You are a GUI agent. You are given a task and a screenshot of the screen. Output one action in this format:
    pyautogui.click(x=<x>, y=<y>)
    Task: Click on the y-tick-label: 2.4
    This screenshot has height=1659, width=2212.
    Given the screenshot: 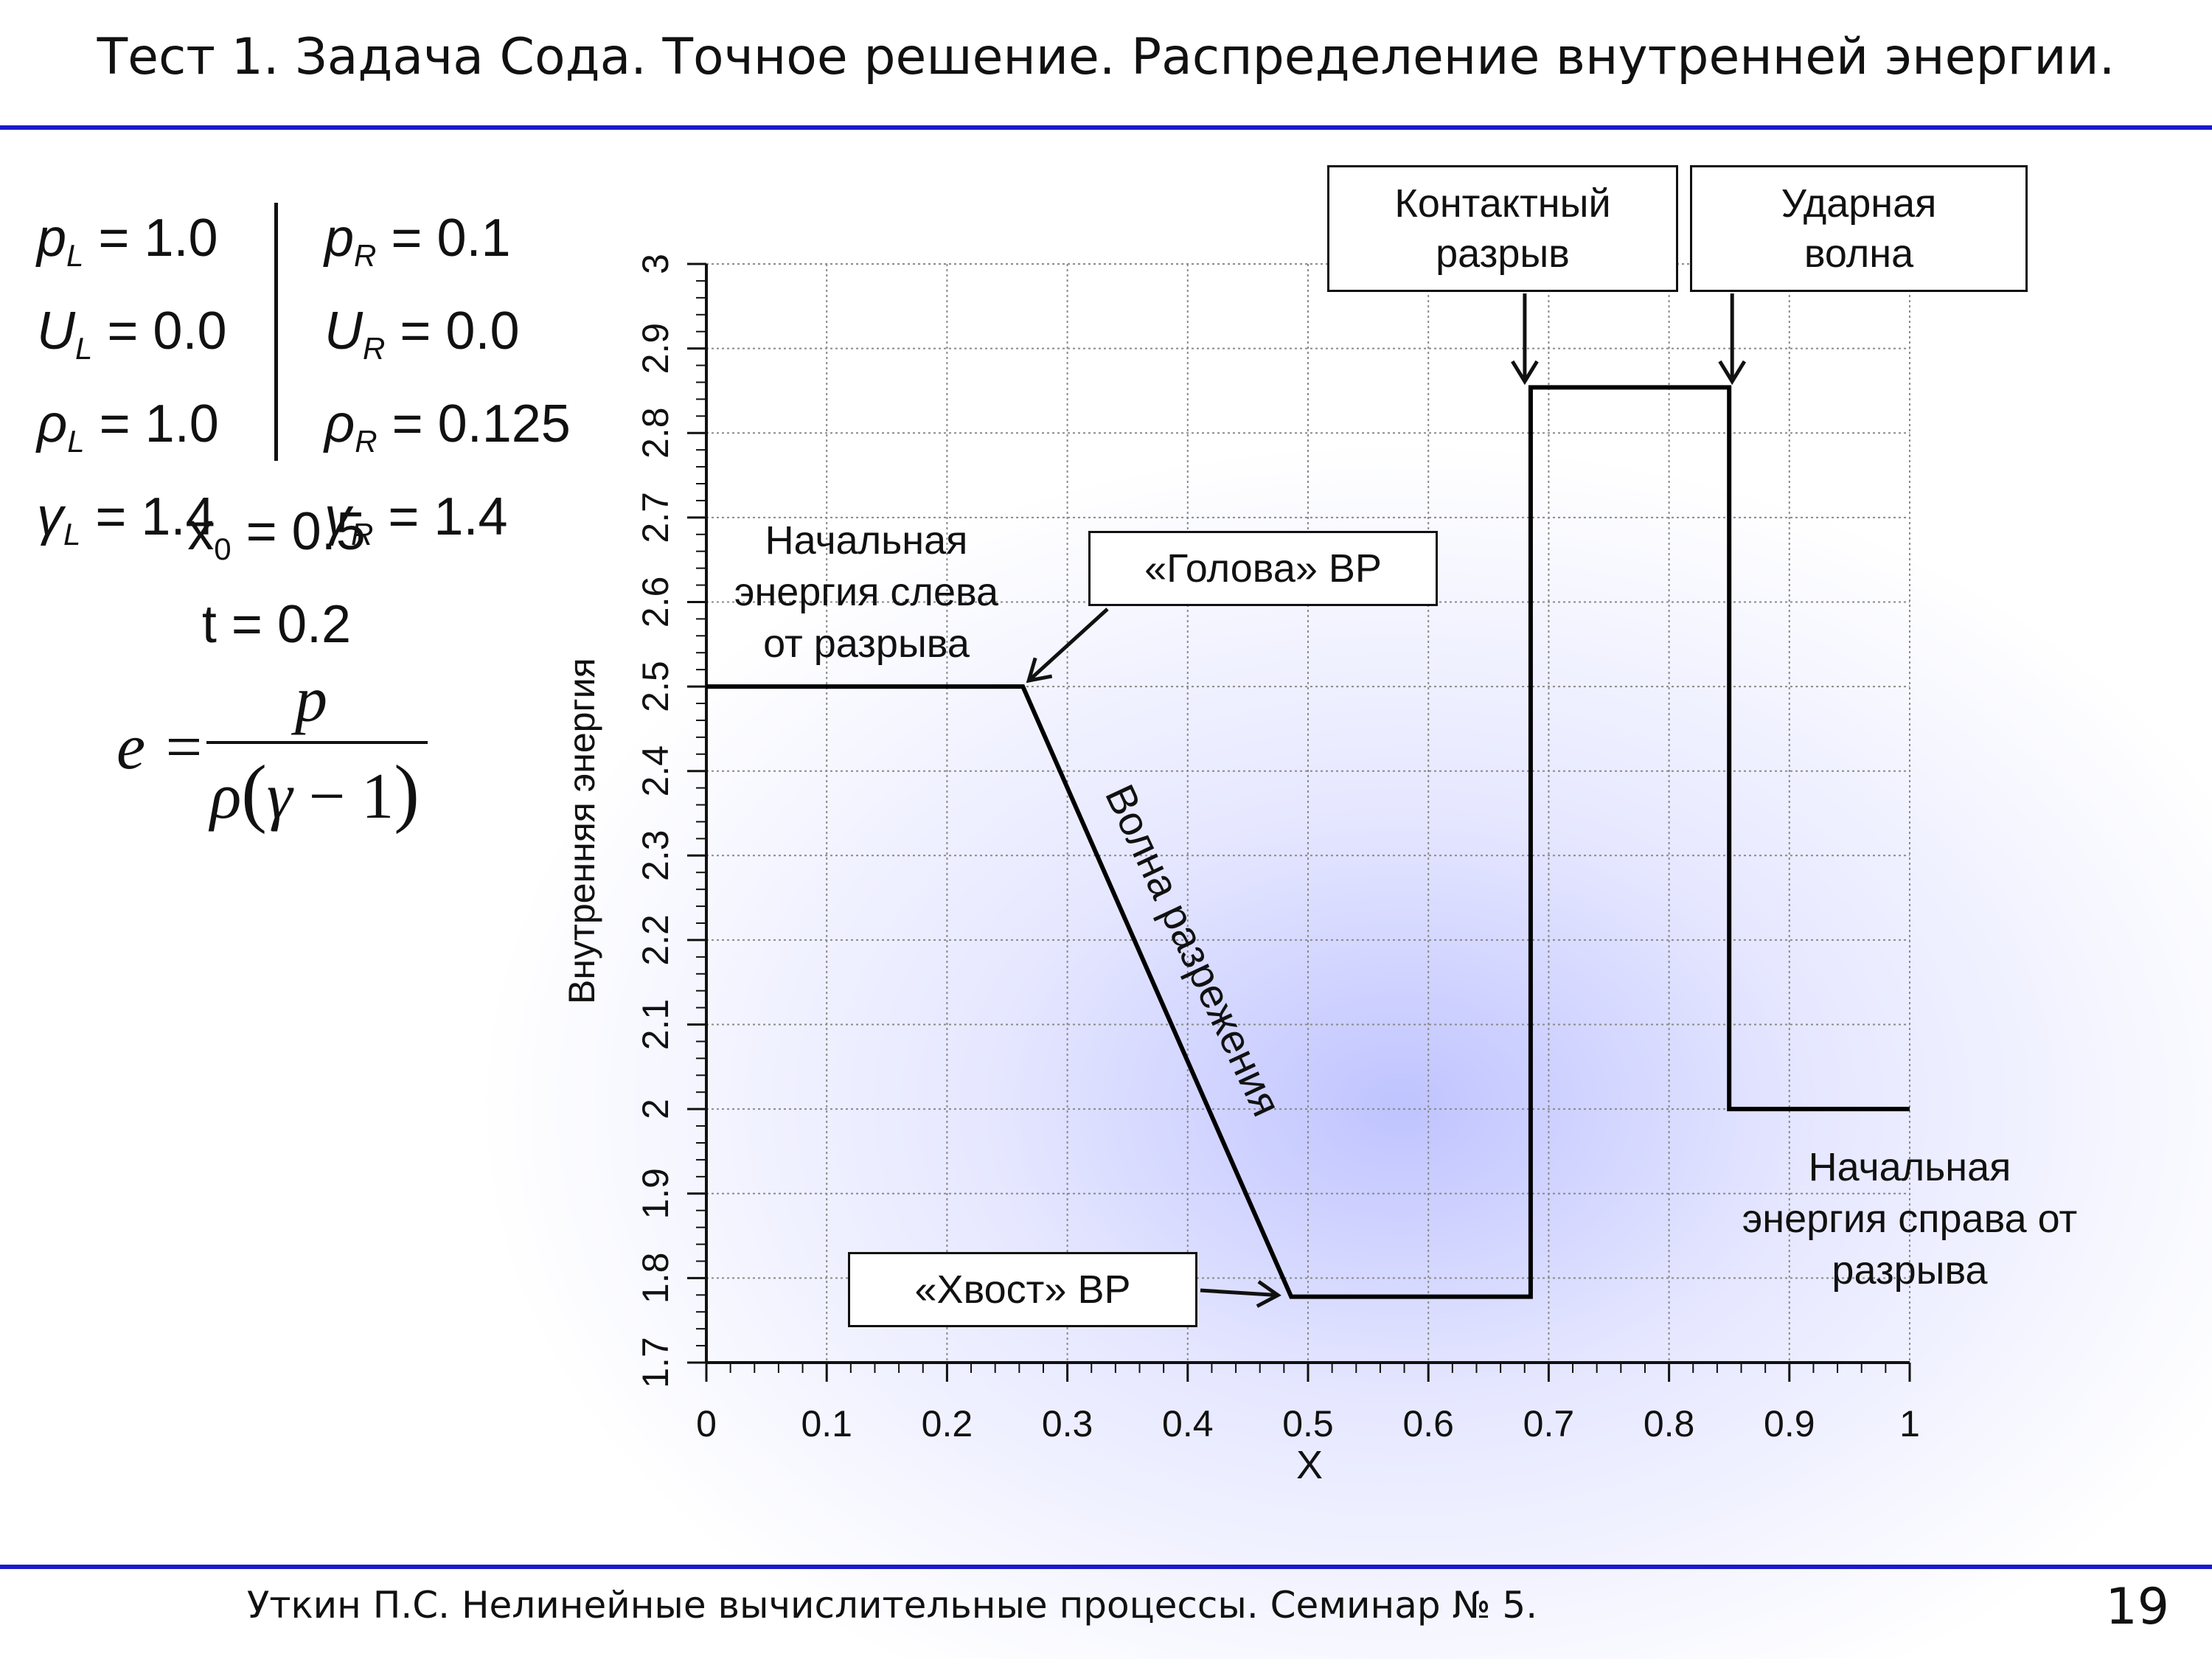 What is the action you would take?
    pyautogui.click(x=655, y=771)
    